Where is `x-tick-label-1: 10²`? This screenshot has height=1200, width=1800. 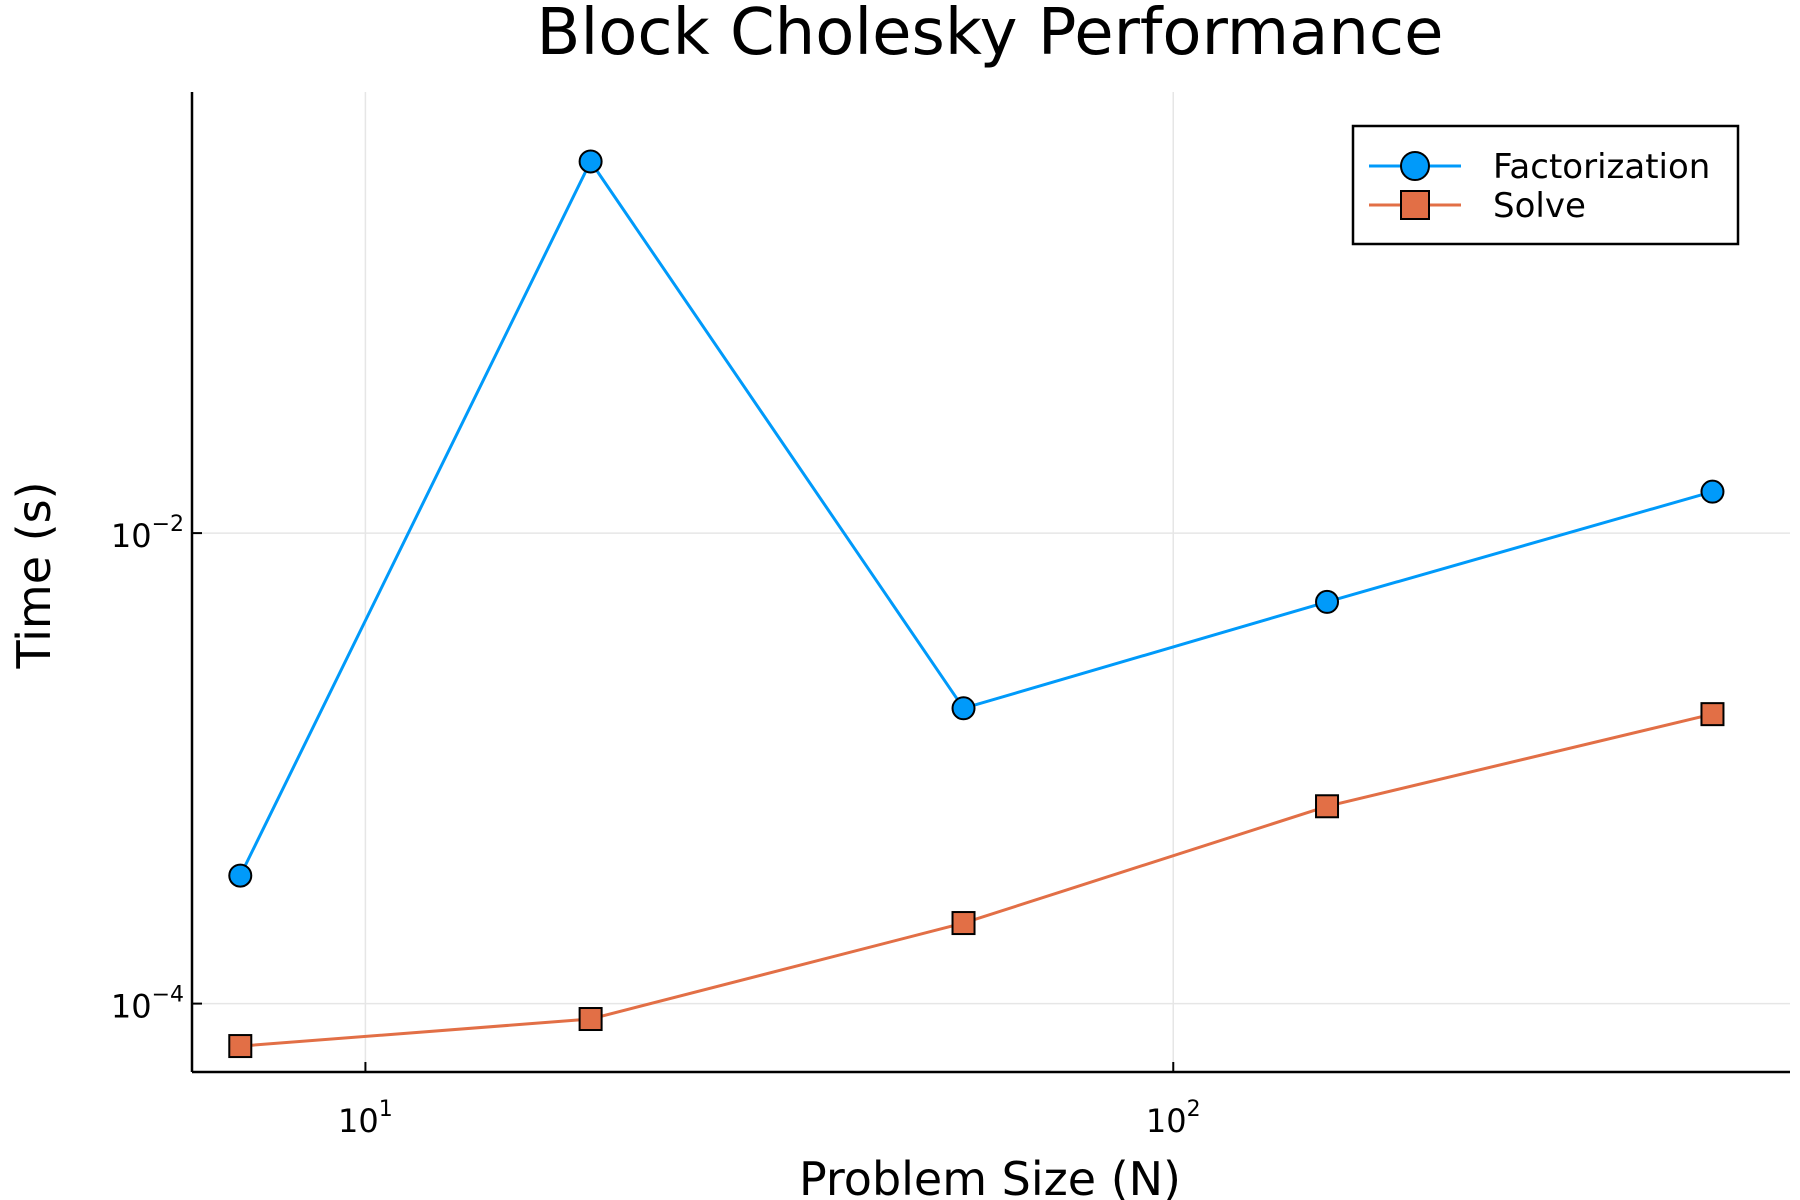
x-tick-label-1: 10² is located at coordinates (1173, 1118).